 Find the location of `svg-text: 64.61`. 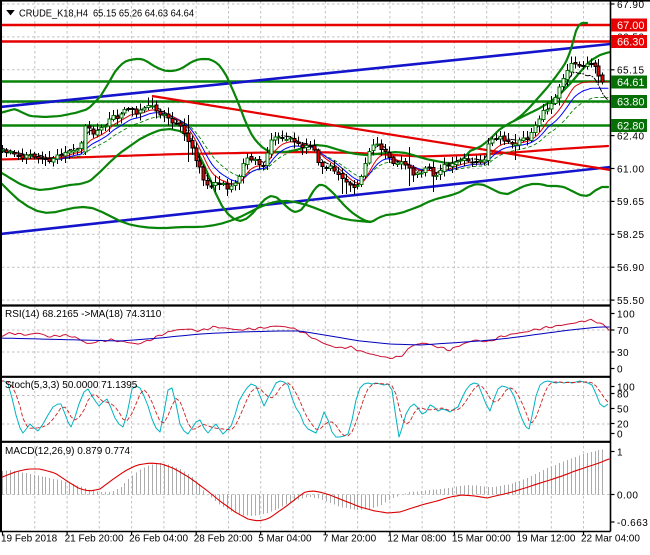

svg-text: 64.61 is located at coordinates (631, 83).